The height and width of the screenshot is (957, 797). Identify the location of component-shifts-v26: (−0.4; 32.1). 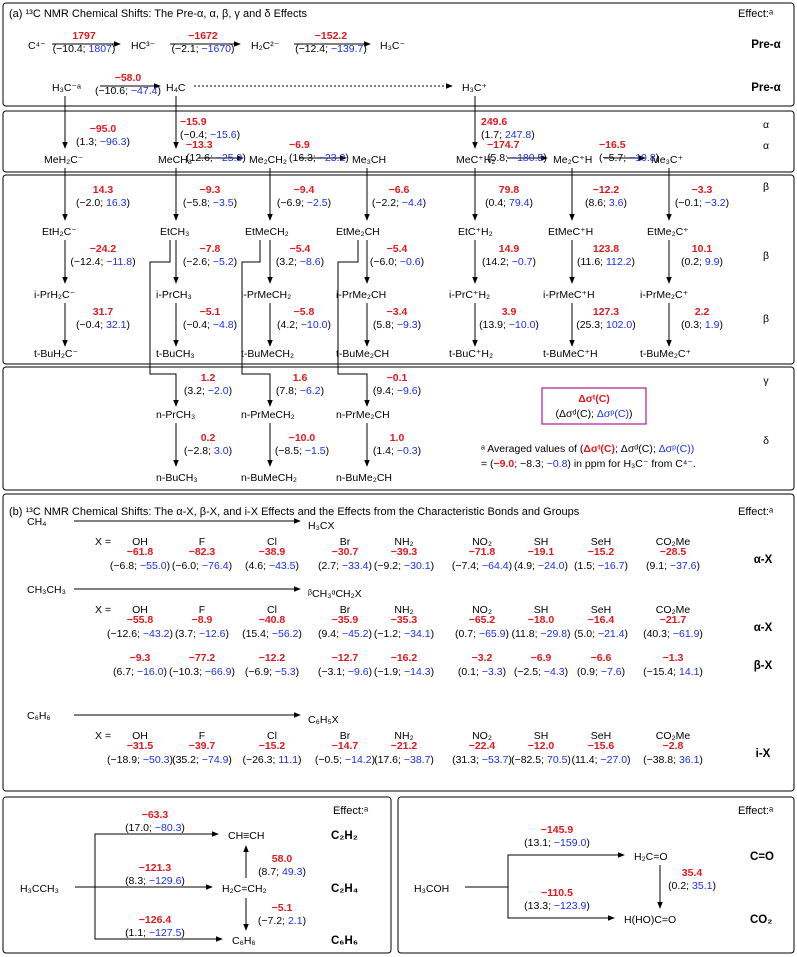
(103, 325).